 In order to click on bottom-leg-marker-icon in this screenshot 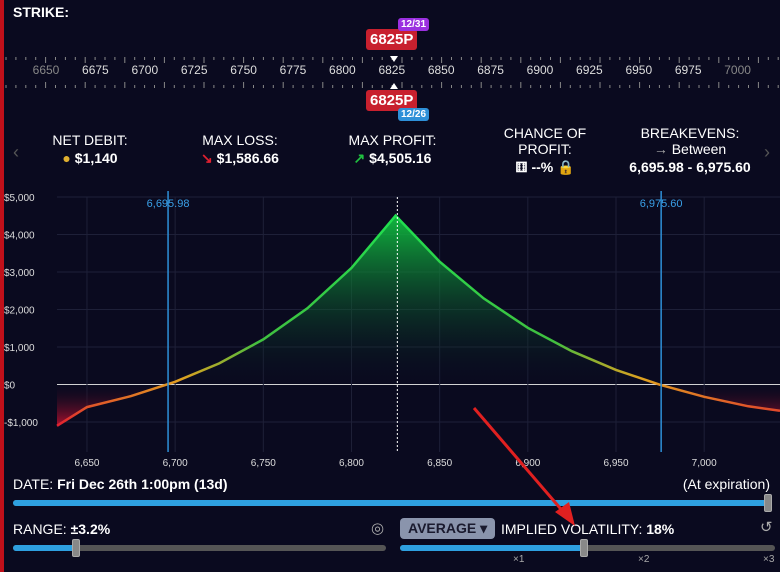, I will do `click(394, 86)`.